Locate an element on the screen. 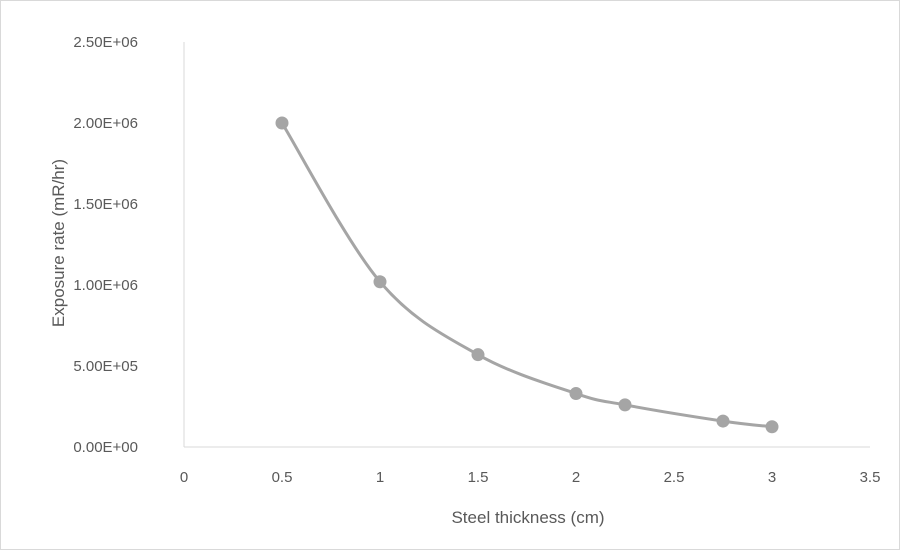 Image resolution: width=900 pixels, height=550 pixels. x-tick-label: 1 is located at coordinates (380, 477).